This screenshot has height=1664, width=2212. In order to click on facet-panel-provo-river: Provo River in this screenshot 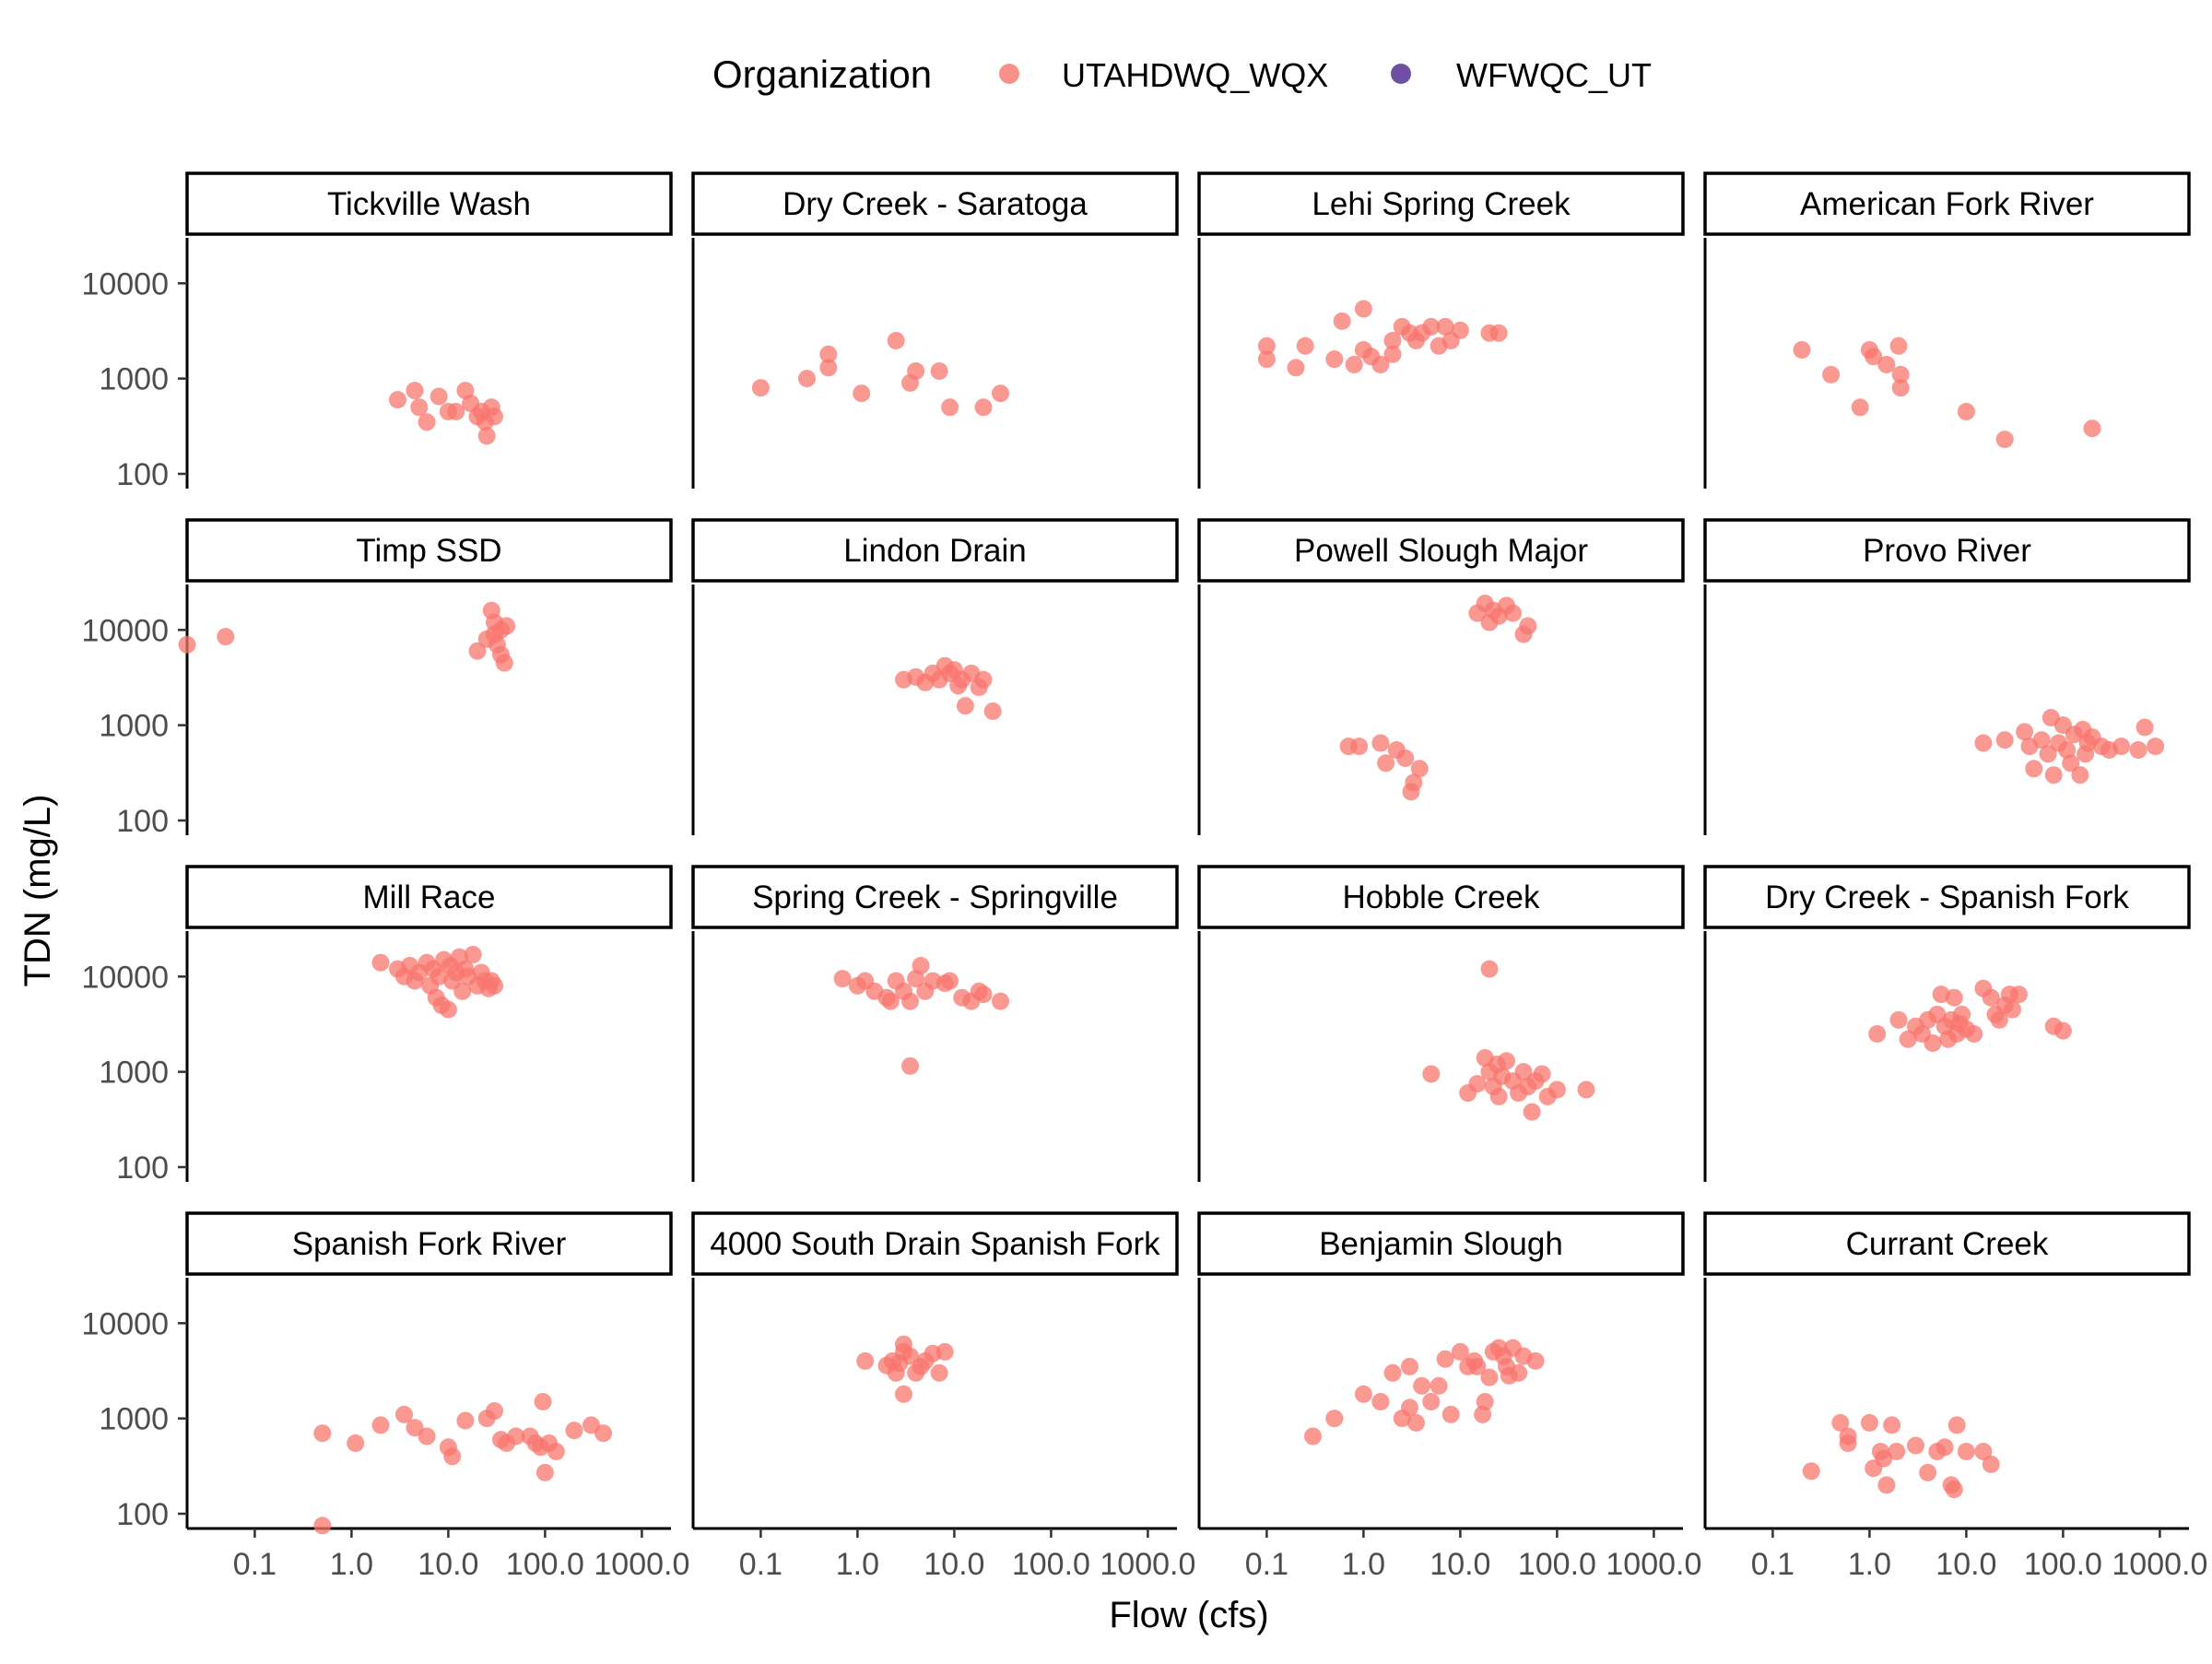, I will do `click(1947, 676)`.